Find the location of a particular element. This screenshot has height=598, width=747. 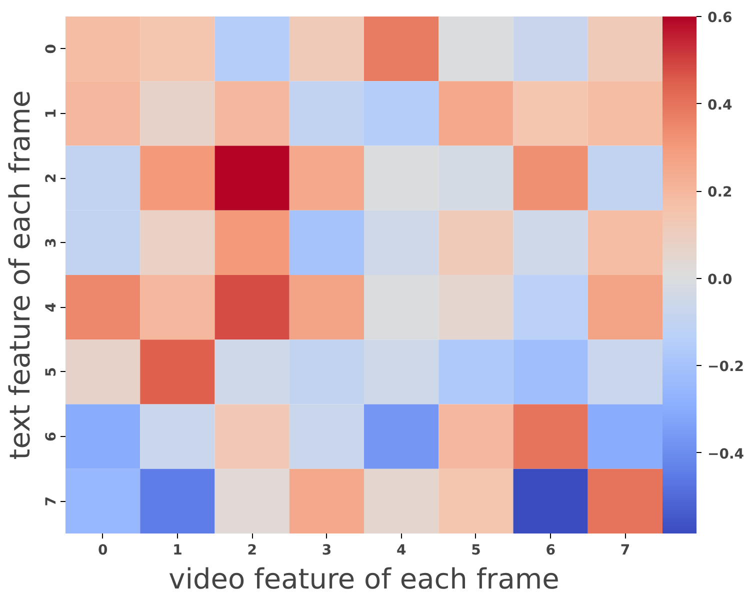

color-bar-label: 0.6 is located at coordinates (720, 18).